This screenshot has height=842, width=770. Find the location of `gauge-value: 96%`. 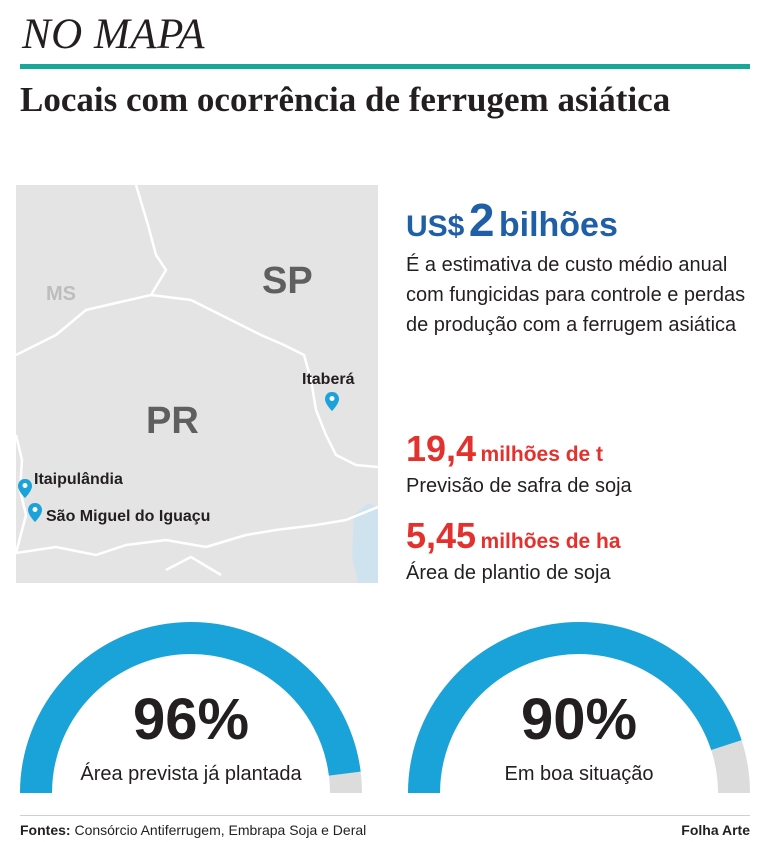

gauge-value: 96% is located at coordinates (191, 719).